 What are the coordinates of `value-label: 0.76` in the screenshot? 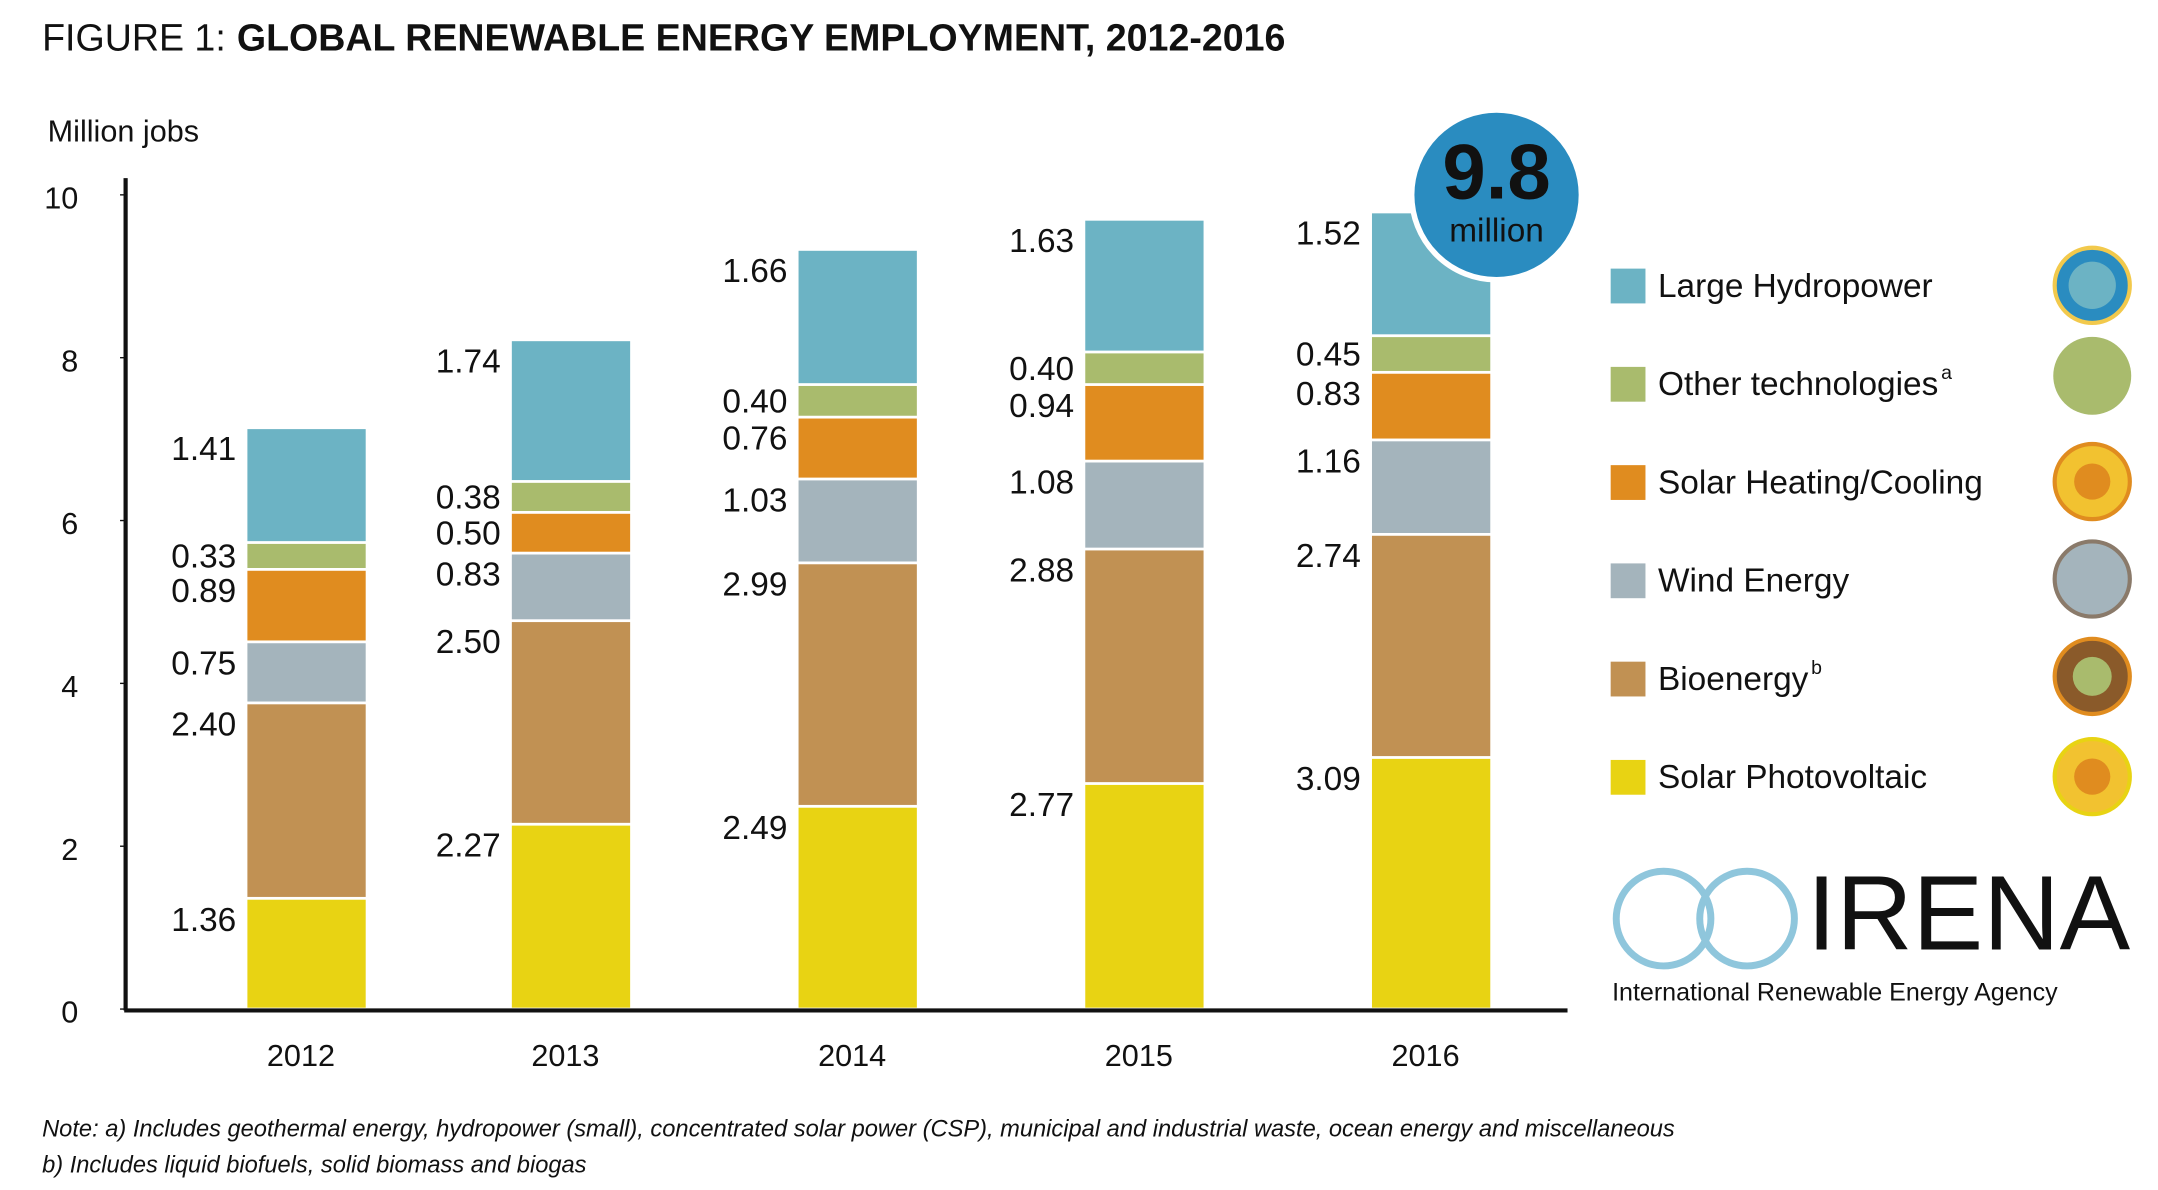 It's located at (754, 439).